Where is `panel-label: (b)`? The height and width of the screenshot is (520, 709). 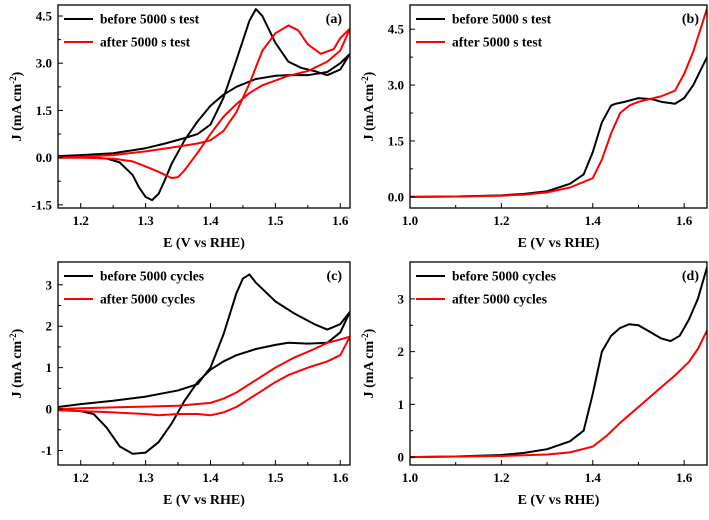 panel-label: (b) is located at coordinates (690, 19).